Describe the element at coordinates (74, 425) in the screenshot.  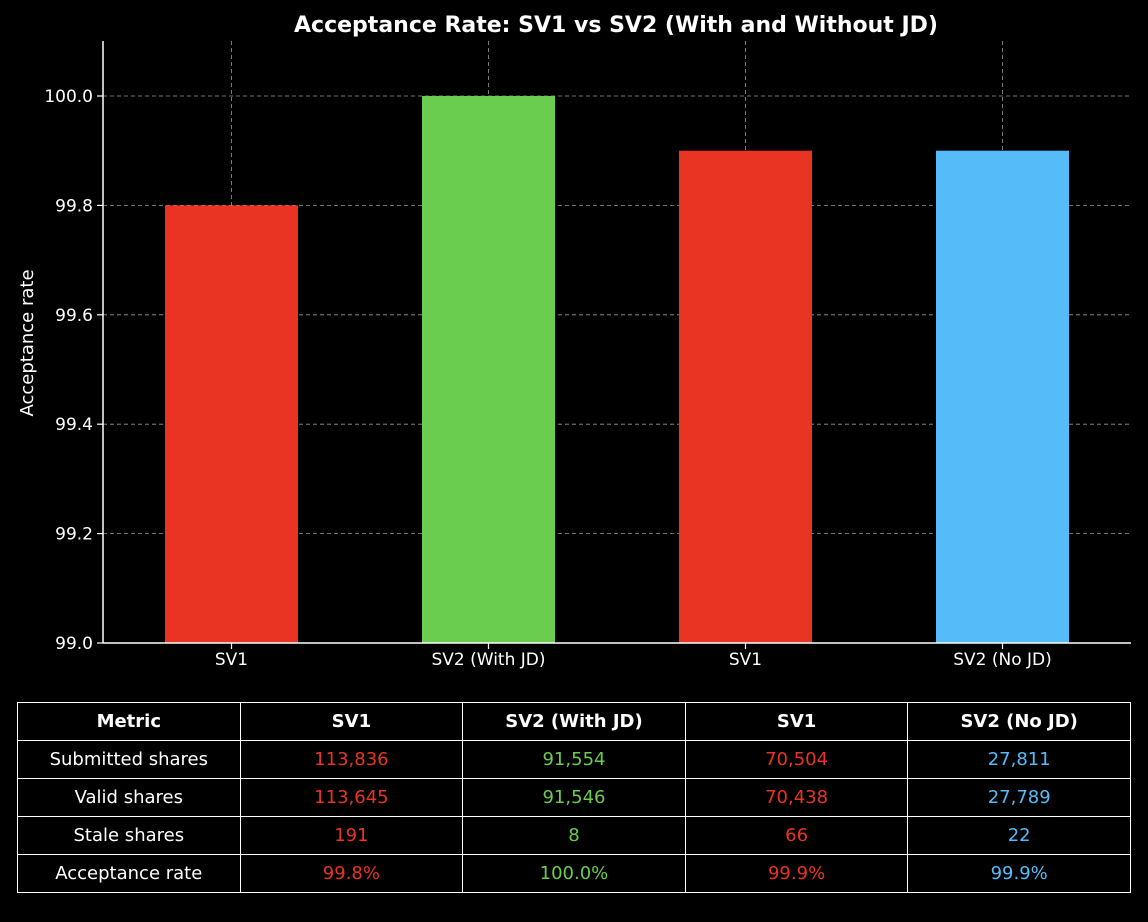
I see `ytick-label-2: 99.4` at that location.